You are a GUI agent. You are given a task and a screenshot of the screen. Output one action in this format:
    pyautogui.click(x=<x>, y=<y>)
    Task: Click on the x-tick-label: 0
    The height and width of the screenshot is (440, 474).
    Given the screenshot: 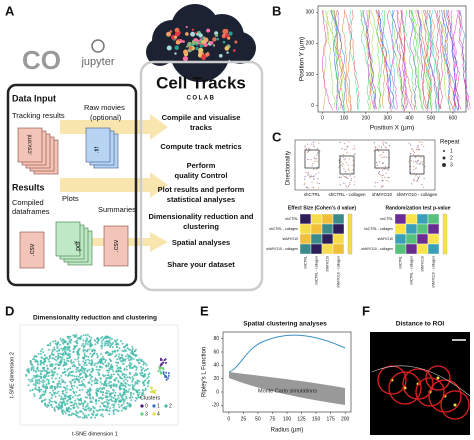 What is the action you would take?
    pyautogui.click(x=322, y=118)
    